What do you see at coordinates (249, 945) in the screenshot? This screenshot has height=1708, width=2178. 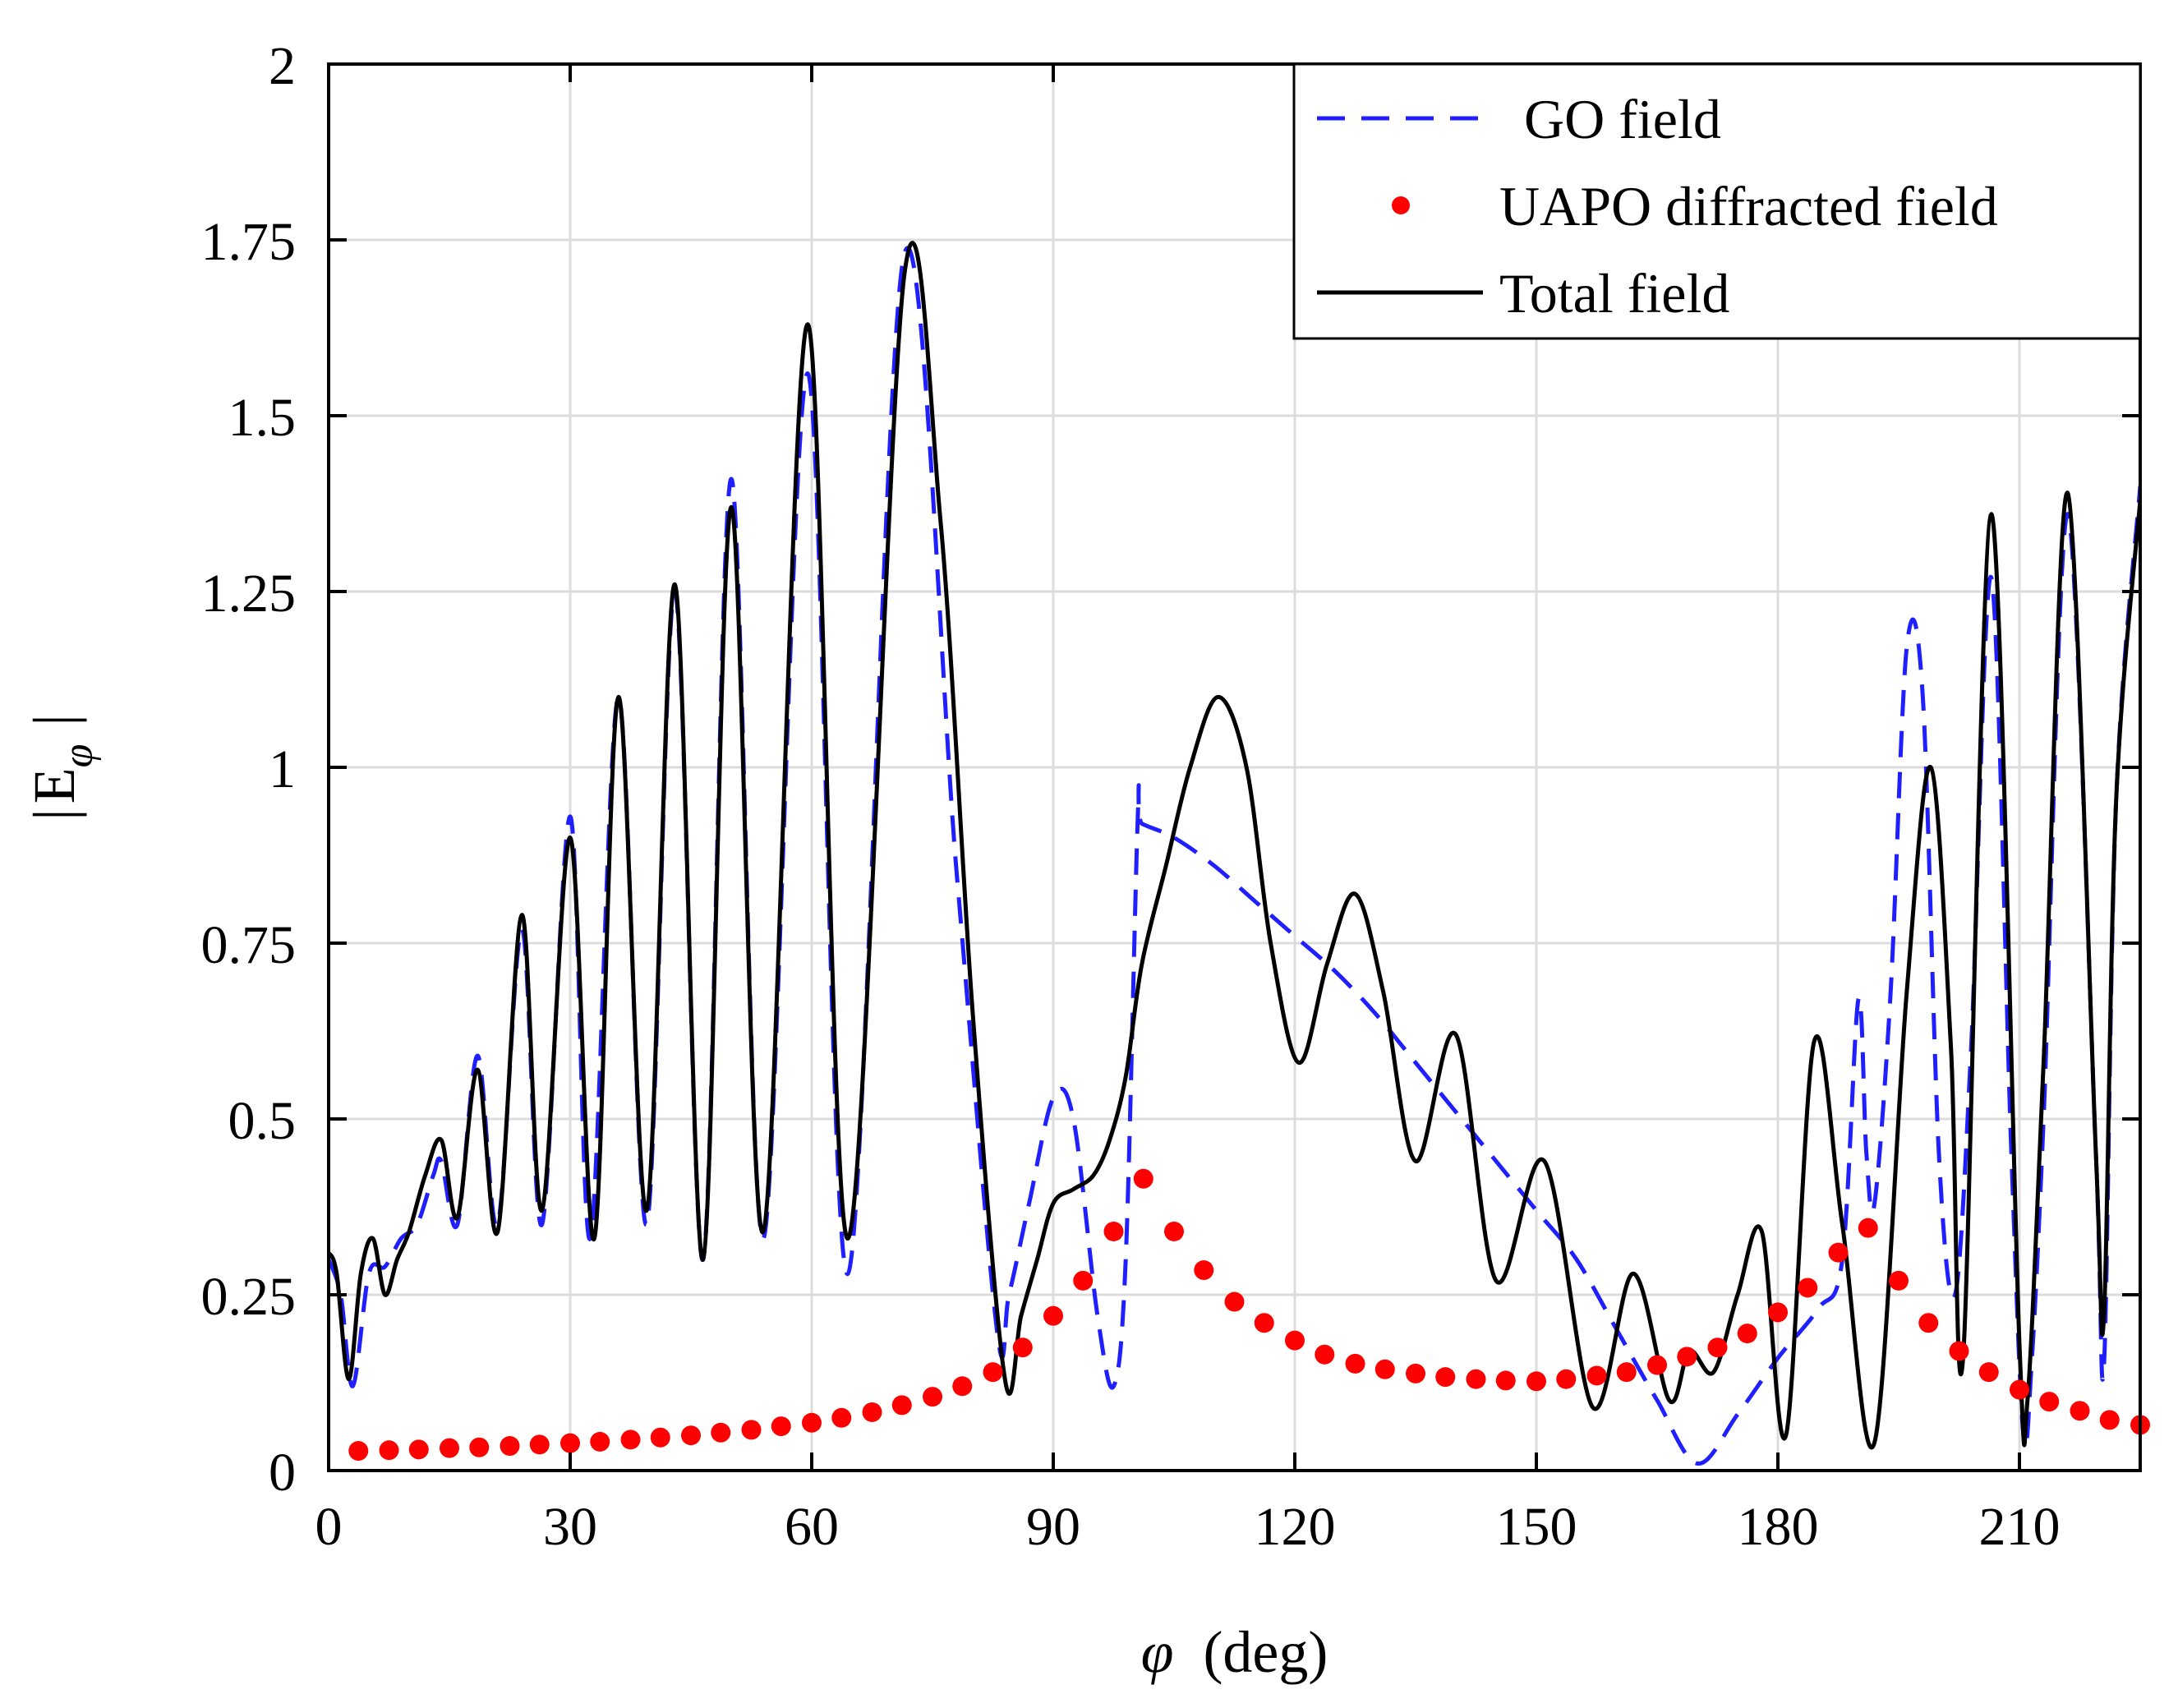 I see `y-tick-label: 0.75` at bounding box center [249, 945].